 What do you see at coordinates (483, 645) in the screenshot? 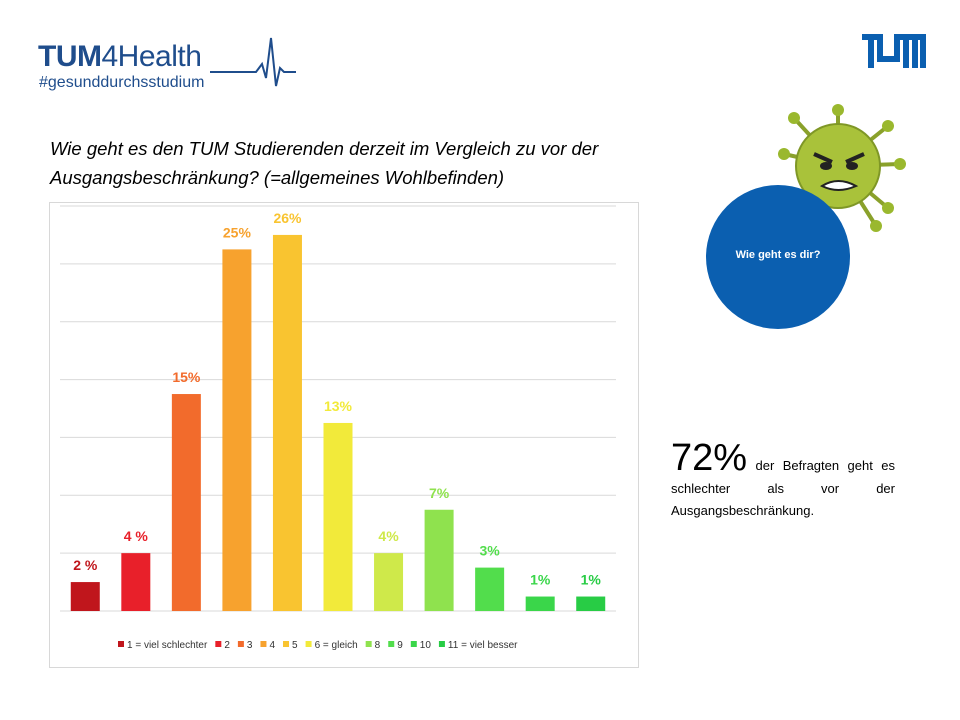
I see `legend-label: 11 = viel besser` at bounding box center [483, 645].